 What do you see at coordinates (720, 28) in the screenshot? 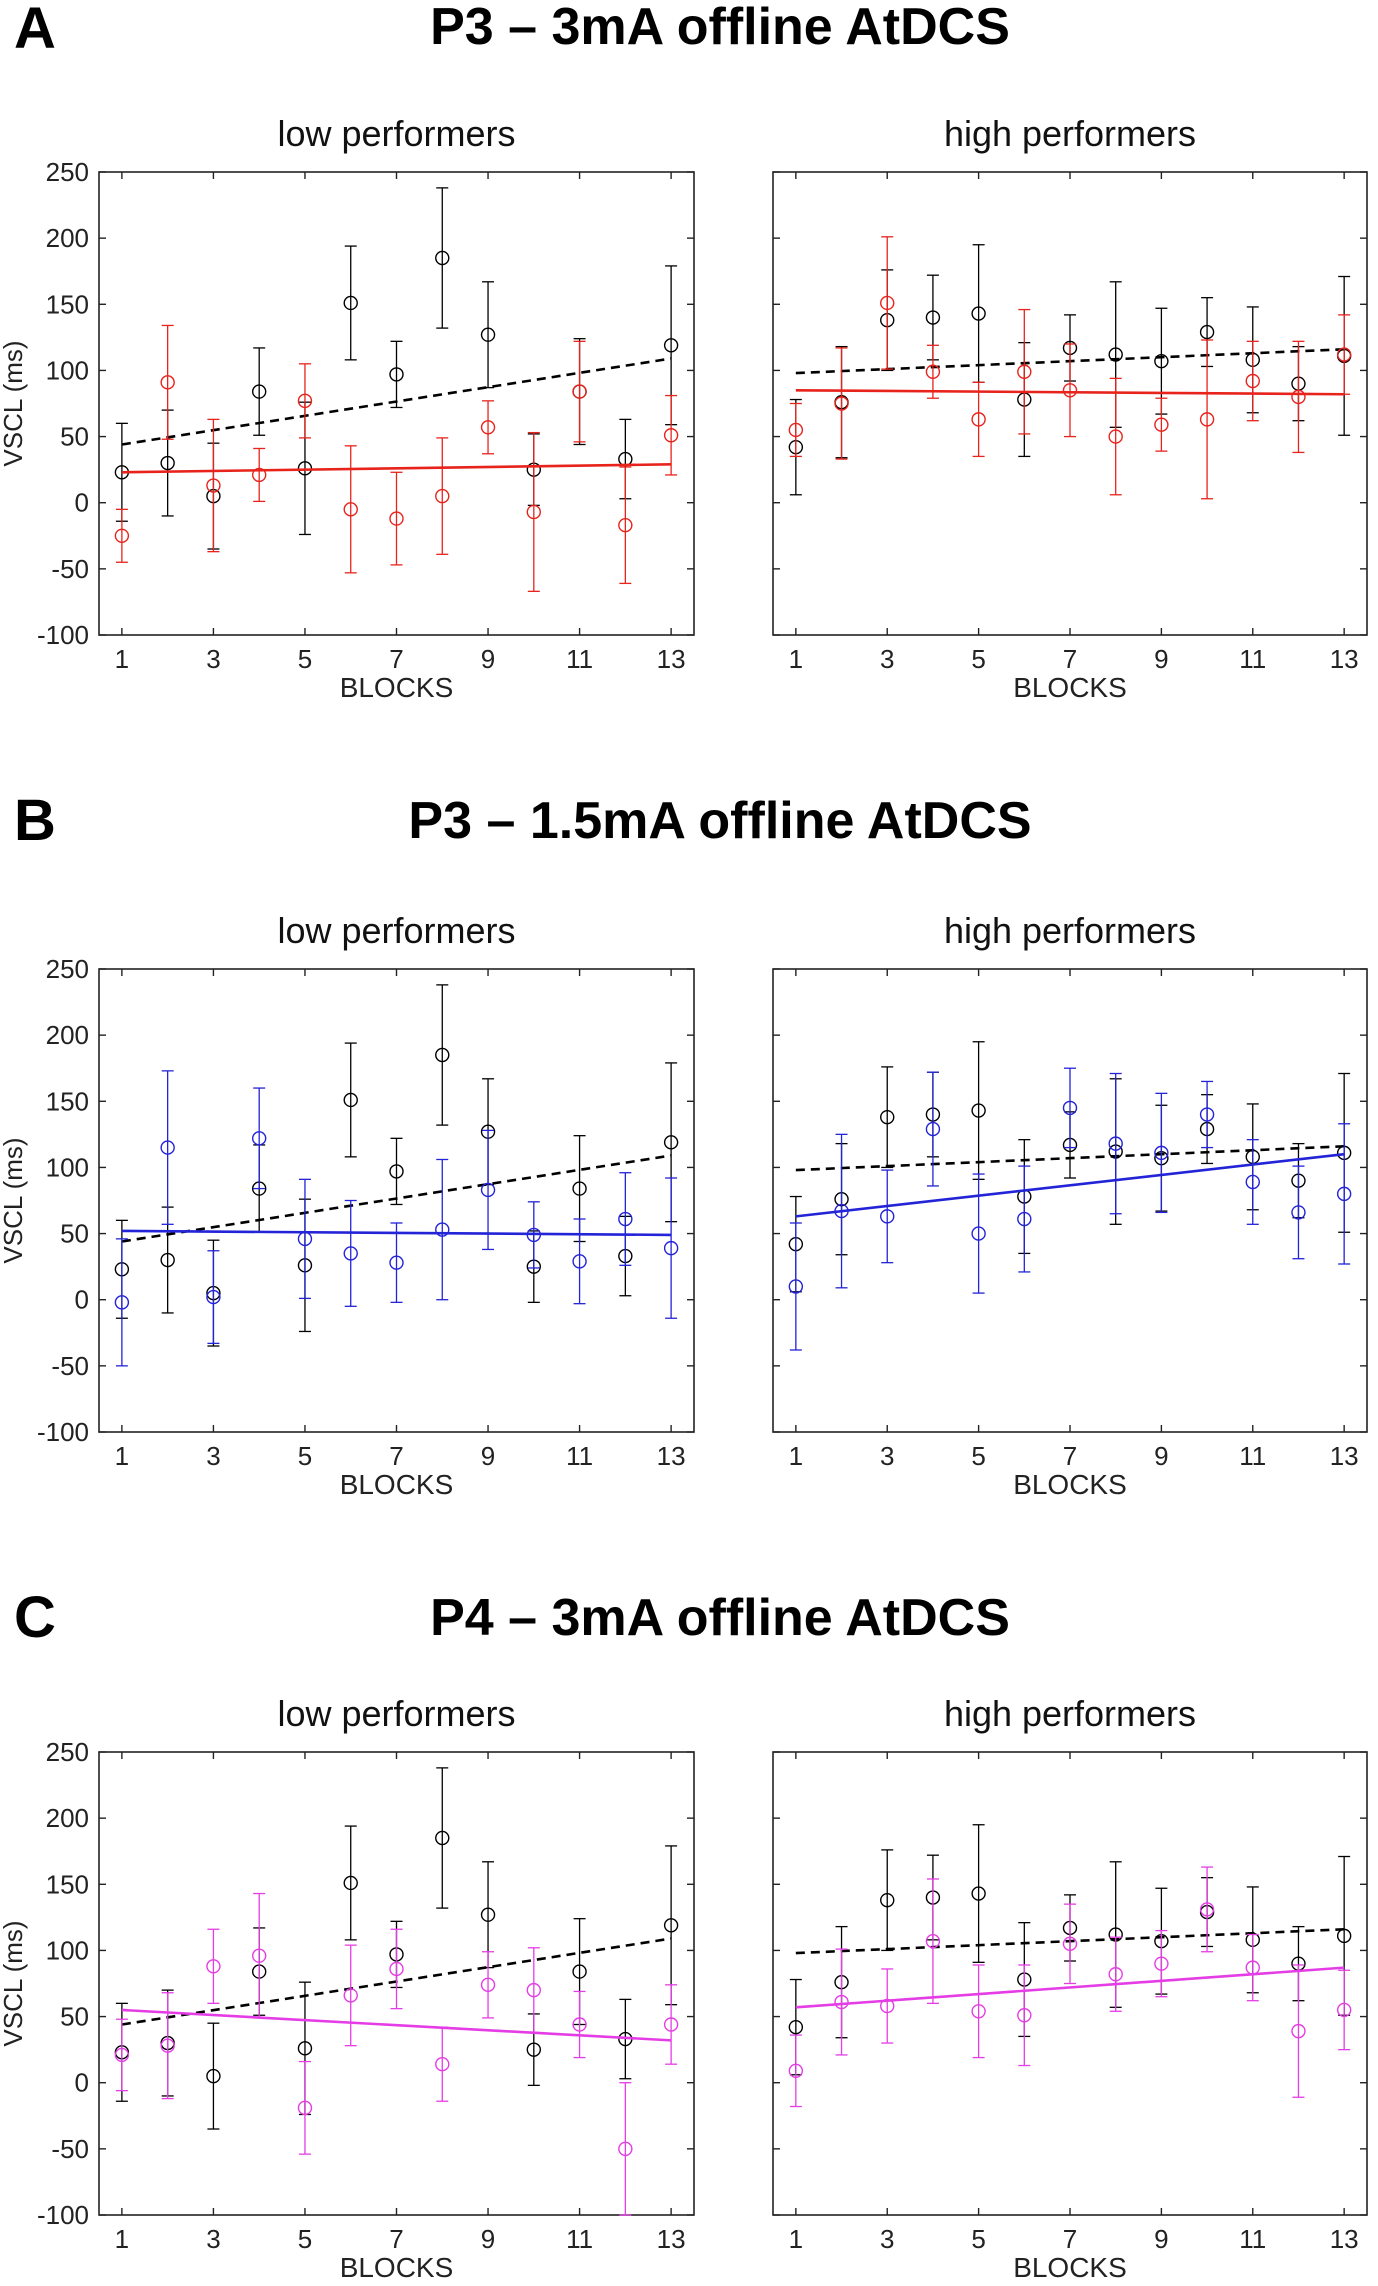
I see `panel-a-title: P3 – 3mA offline AtDCS` at bounding box center [720, 28].